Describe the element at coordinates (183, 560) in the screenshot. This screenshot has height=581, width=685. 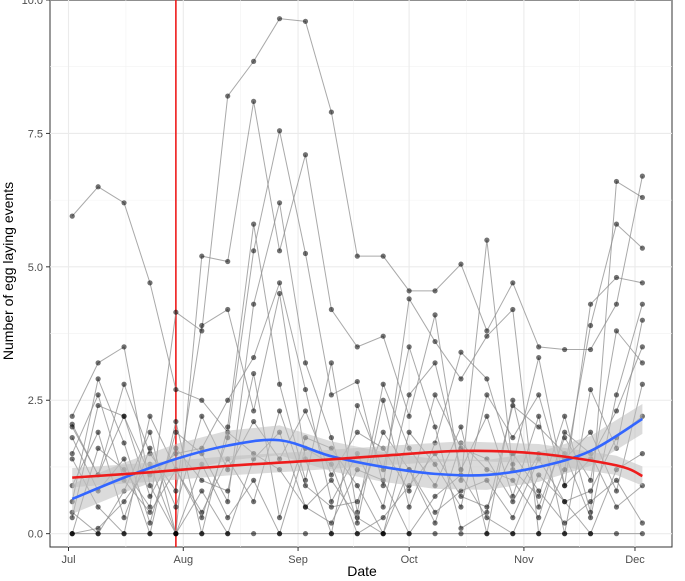
I see `x-tick-label: Aug` at that location.